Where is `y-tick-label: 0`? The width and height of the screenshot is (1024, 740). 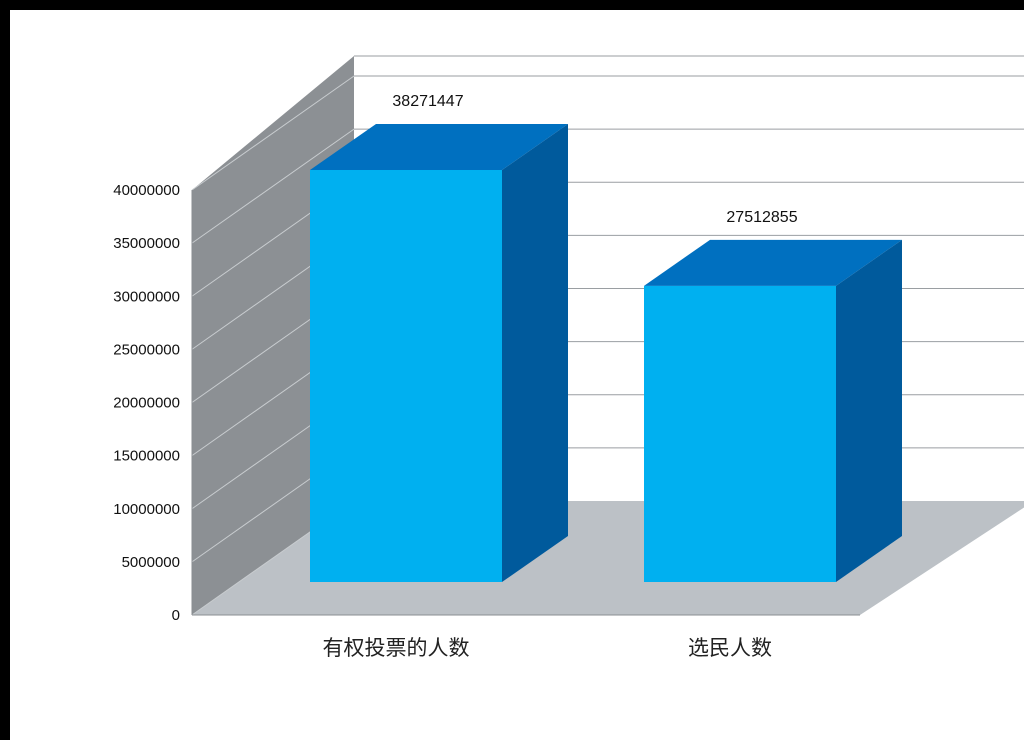 y-tick-label: 0 is located at coordinates (176, 615).